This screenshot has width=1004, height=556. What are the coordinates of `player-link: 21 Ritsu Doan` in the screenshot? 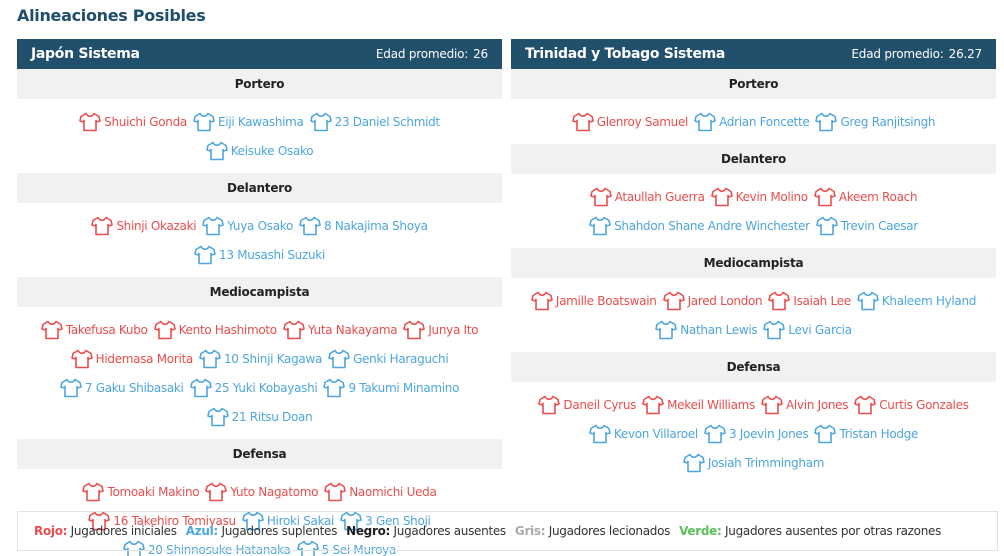 It's located at (259, 416).